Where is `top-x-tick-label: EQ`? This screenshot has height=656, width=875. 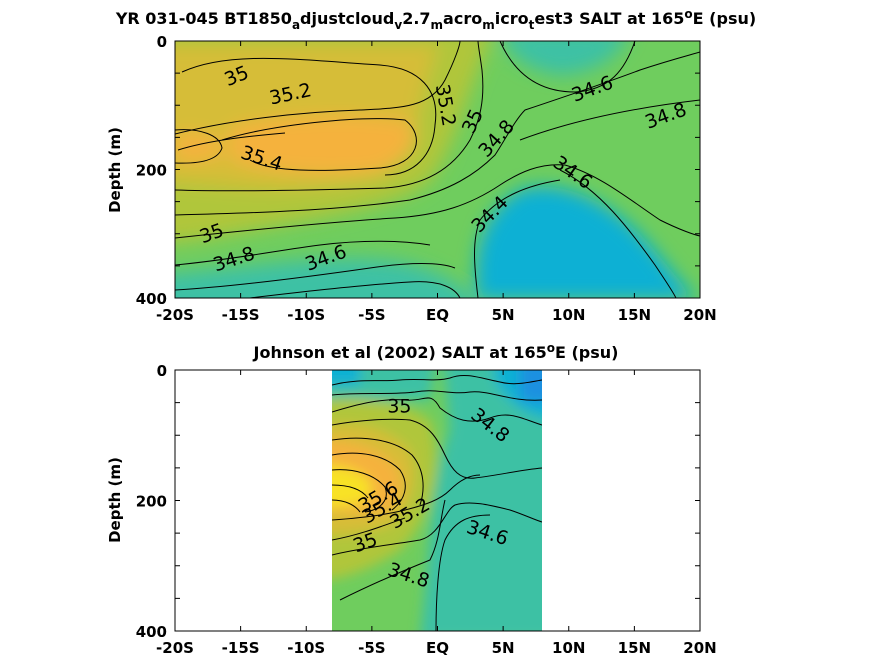 top-x-tick-label: EQ is located at coordinates (437, 315).